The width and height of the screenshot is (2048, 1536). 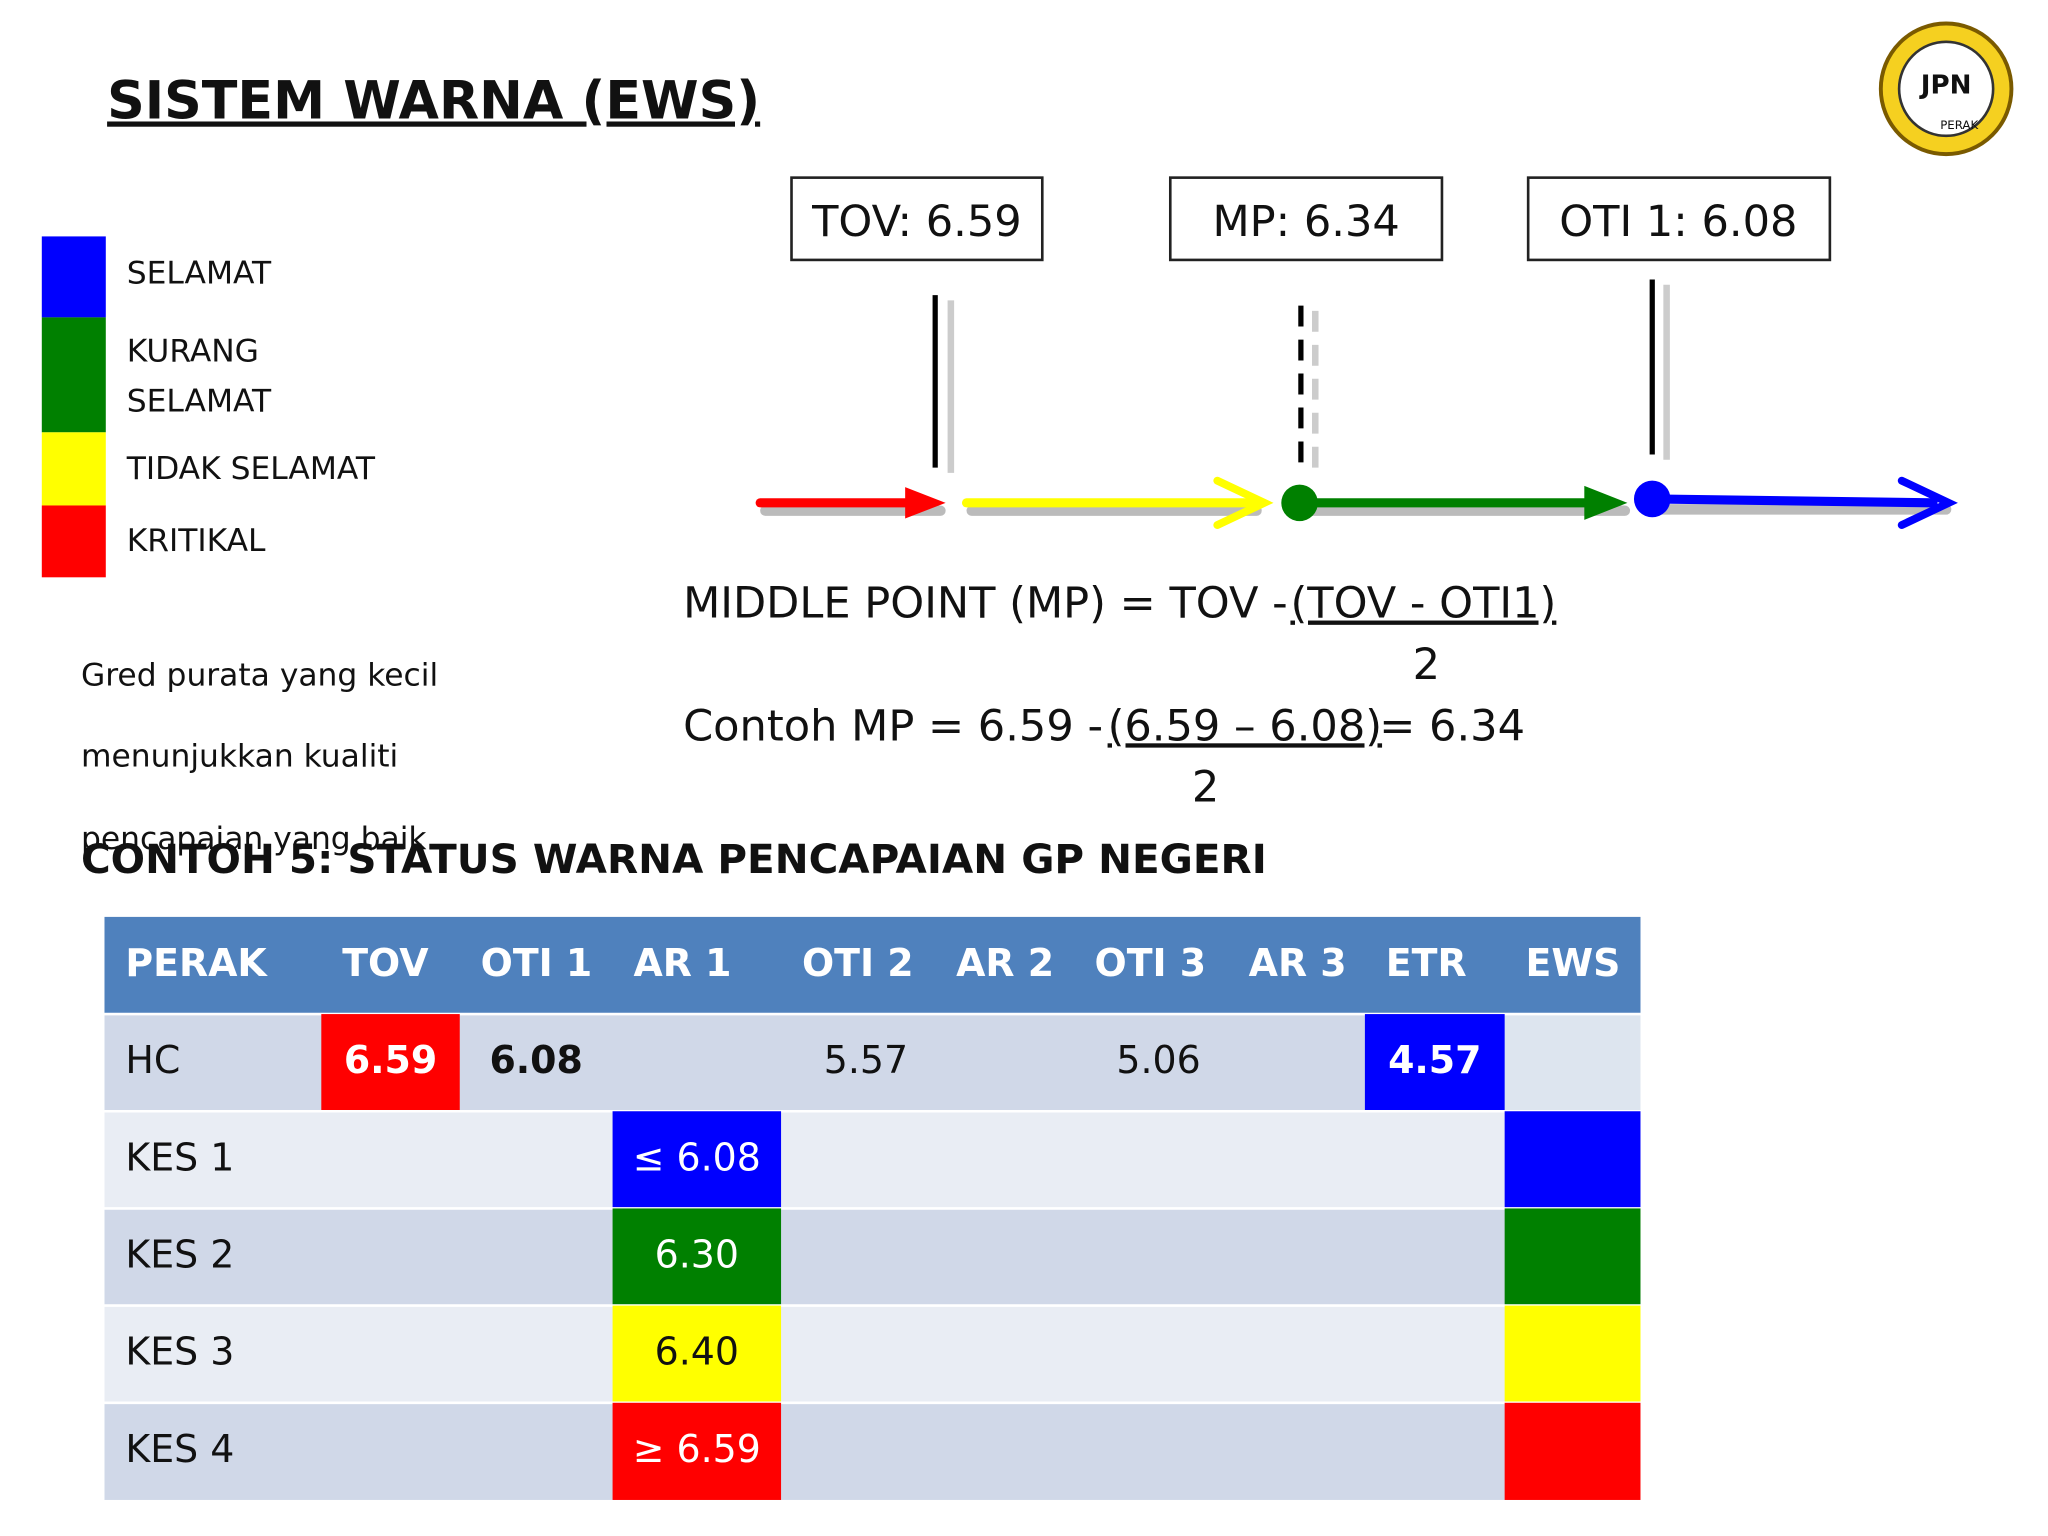 What do you see at coordinates (385, 963) in the screenshot?
I see `table-header-cell: TOV` at bounding box center [385, 963].